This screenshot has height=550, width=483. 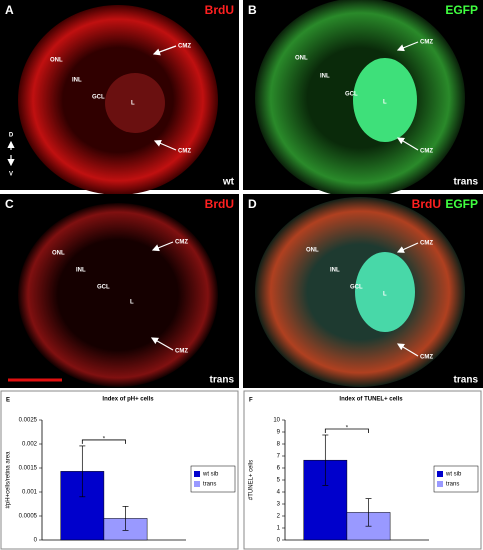 I want to click on panel-letter: D, so click(x=252, y=204).